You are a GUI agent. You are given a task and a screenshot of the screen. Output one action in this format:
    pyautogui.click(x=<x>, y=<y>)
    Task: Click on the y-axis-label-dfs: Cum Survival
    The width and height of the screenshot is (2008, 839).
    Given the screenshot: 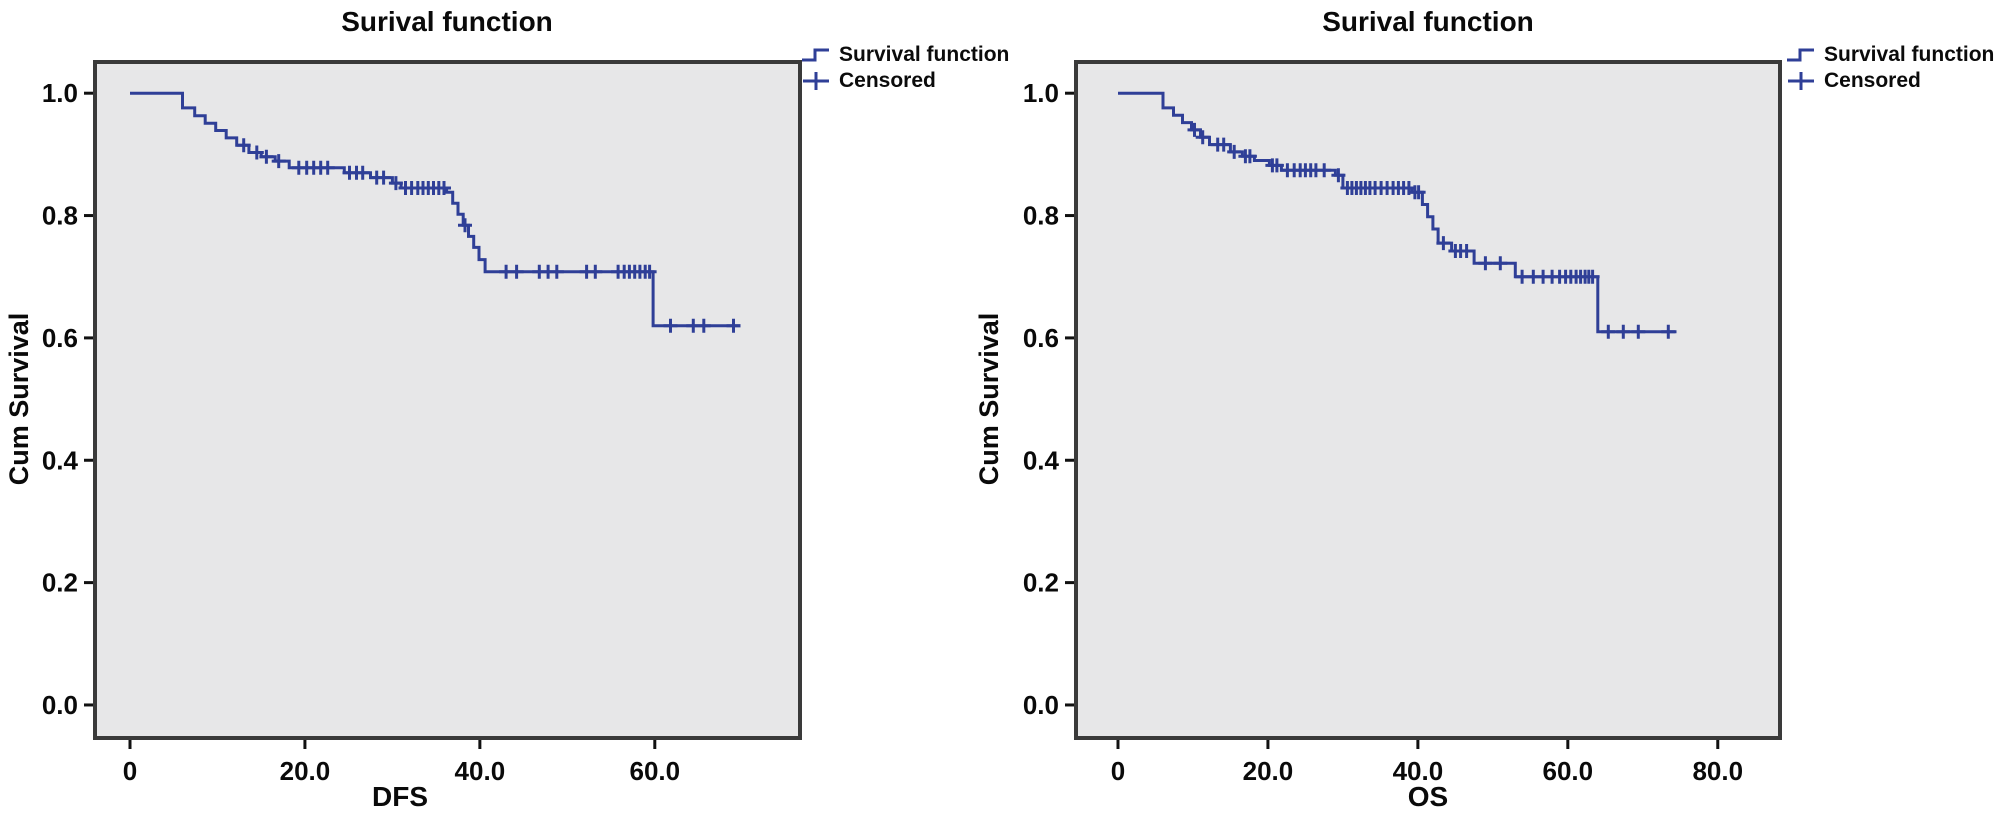 What is the action you would take?
    pyautogui.click(x=19, y=399)
    